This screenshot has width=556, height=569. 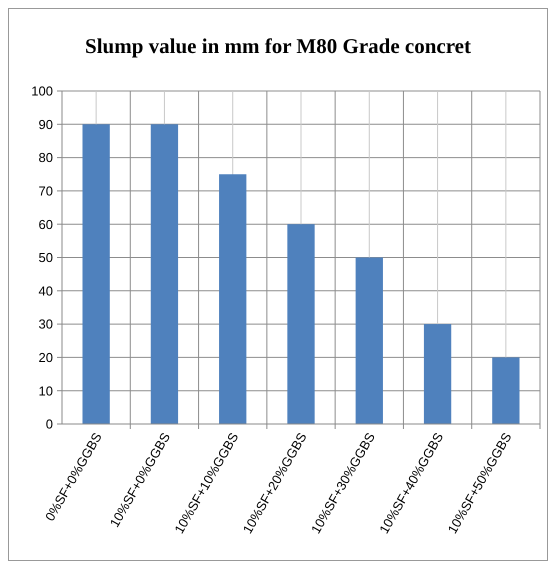 What do you see at coordinates (45, 357) in the screenshot?
I see `y-tick-label: 20` at bounding box center [45, 357].